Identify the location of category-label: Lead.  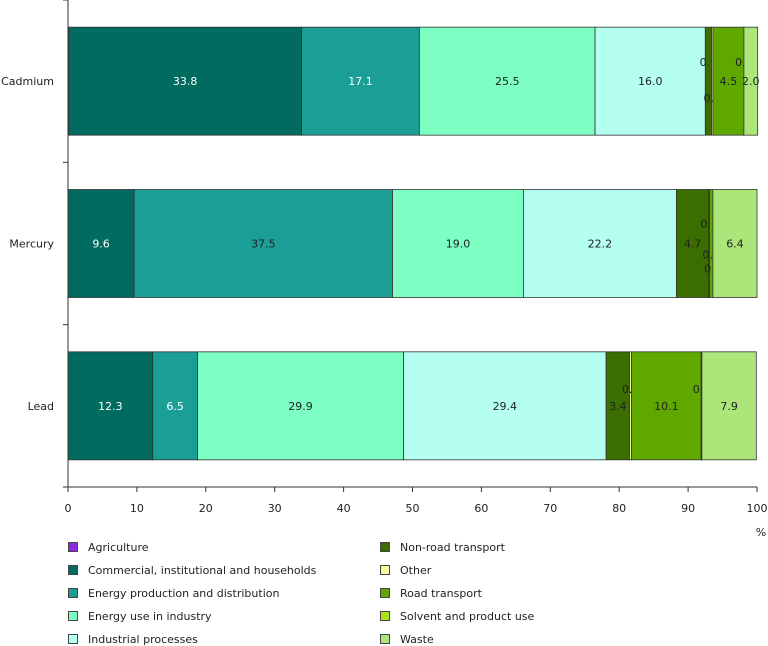
(41, 406).